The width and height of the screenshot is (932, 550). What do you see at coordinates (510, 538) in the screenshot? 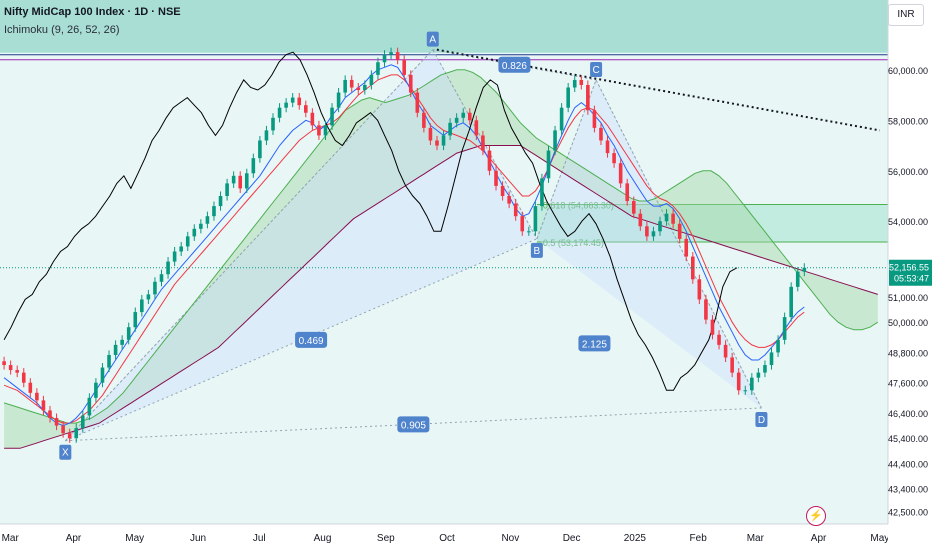
I see `x-tick-label: Nov` at bounding box center [510, 538].